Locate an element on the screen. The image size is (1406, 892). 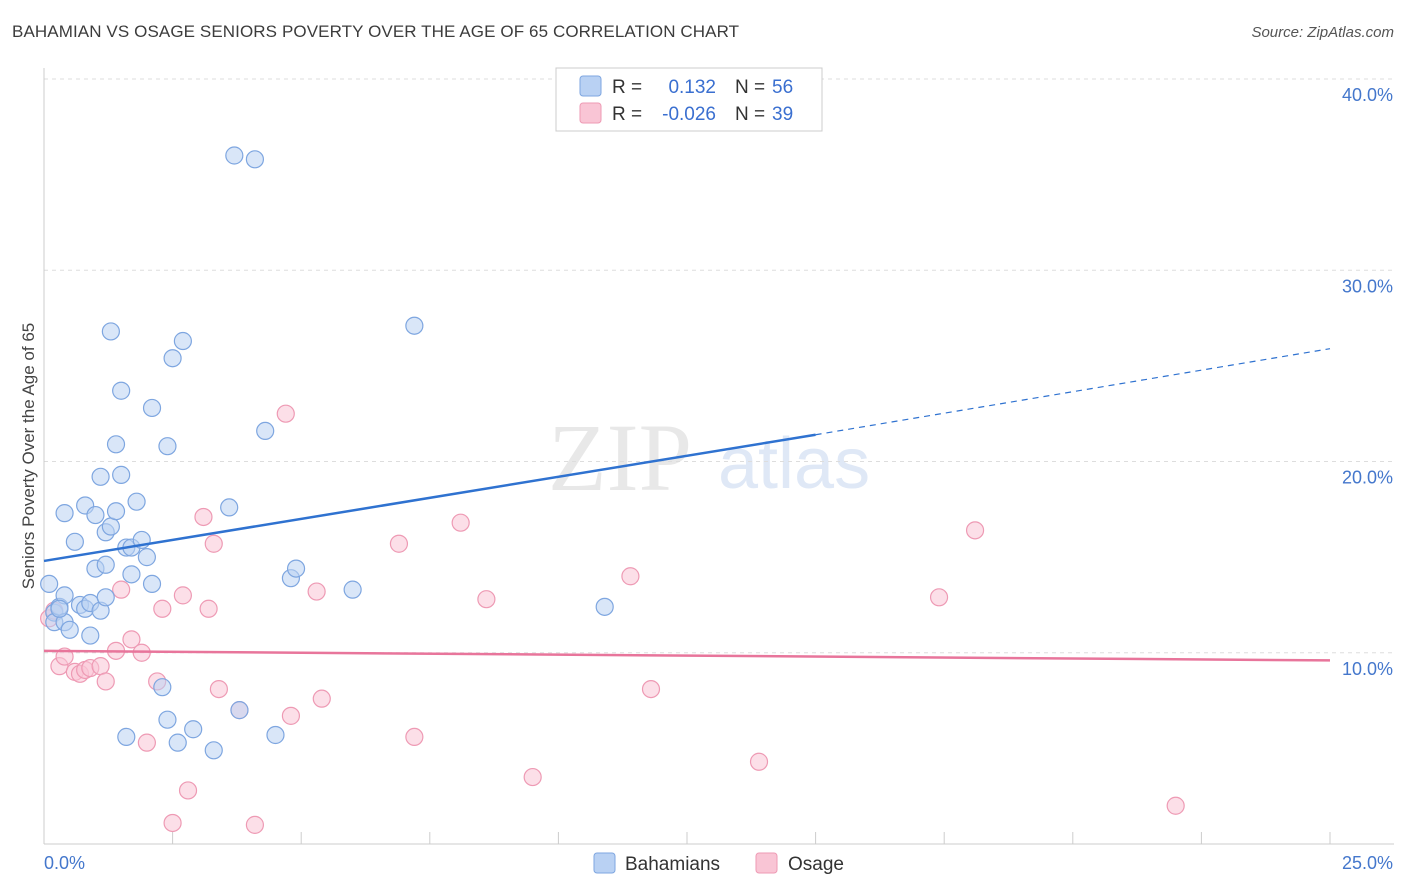
y-tick-label-30: 30.0% is located at coordinates (1367, 286).